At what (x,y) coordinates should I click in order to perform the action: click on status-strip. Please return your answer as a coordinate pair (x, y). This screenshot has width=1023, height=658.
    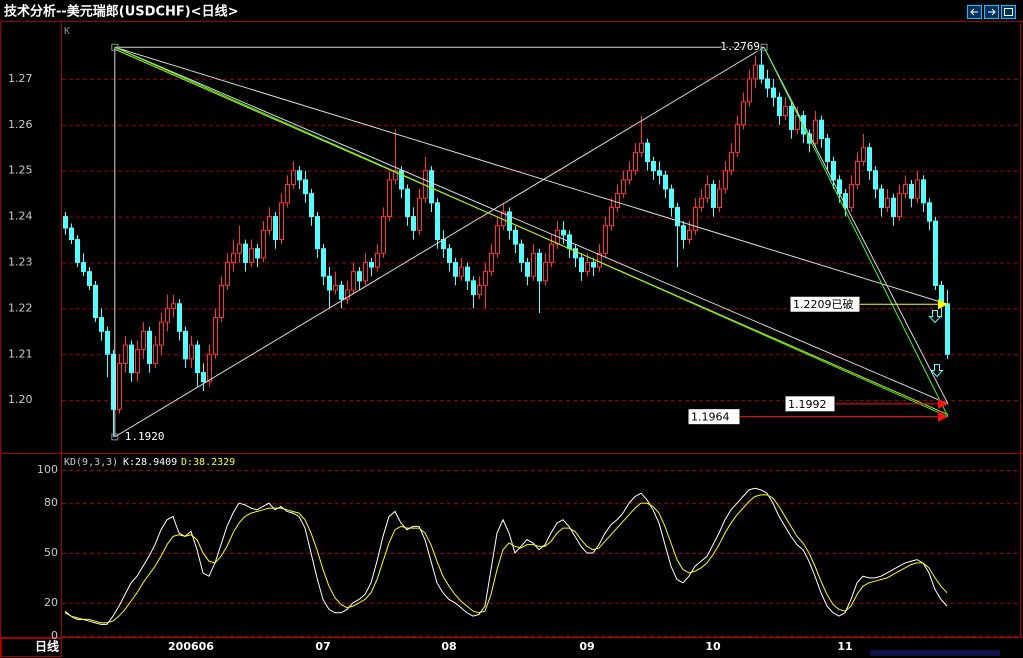
    Looking at the image, I should click on (935, 653).